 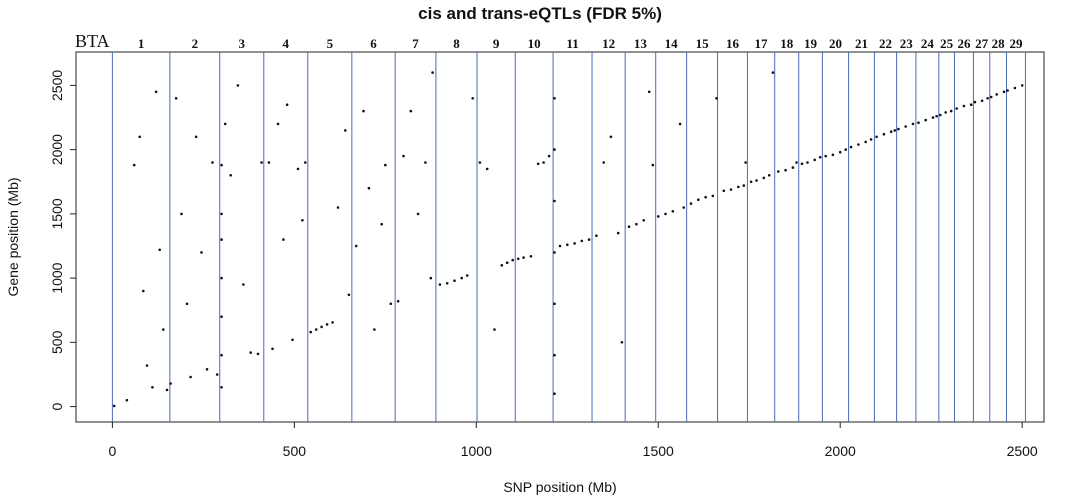 What do you see at coordinates (295, 451) in the screenshot?
I see `x-tick-label: 500` at bounding box center [295, 451].